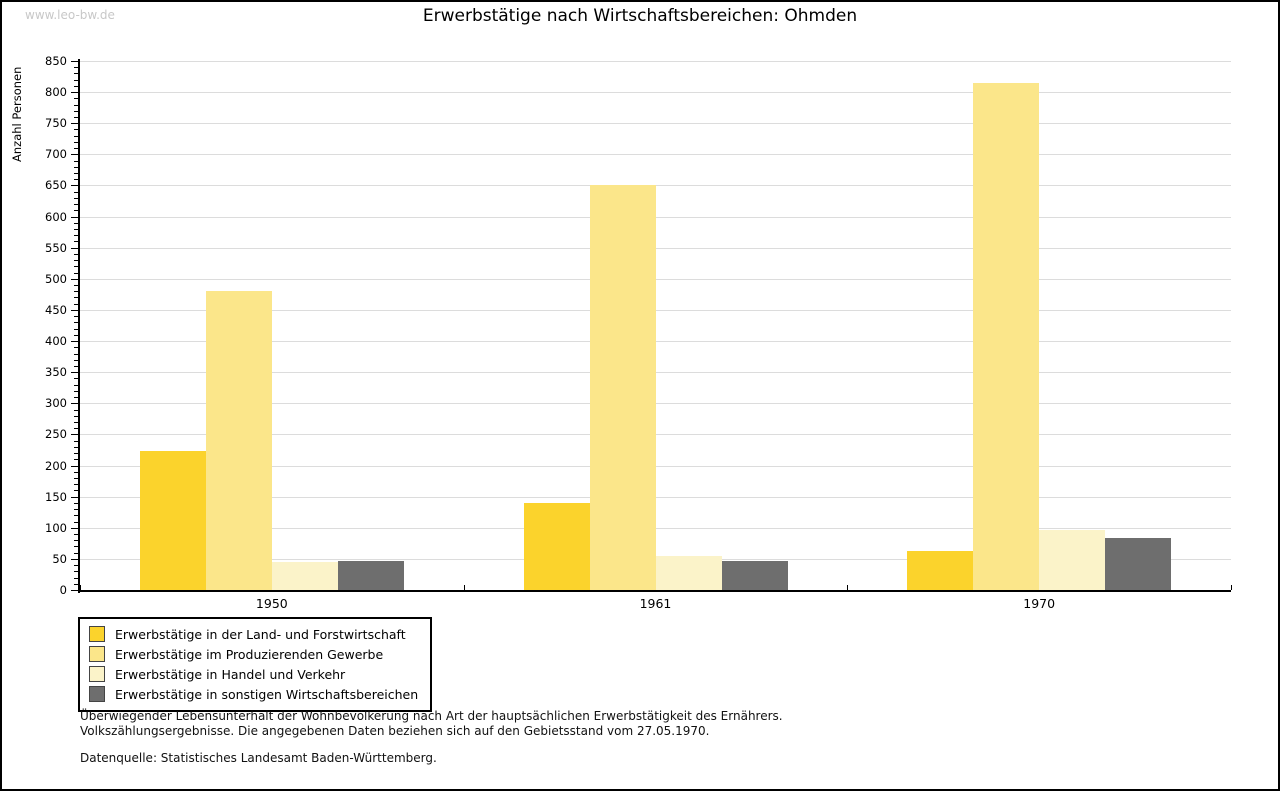 The width and height of the screenshot is (1280, 791). Describe the element at coordinates (56, 154) in the screenshot. I see `y-tick-label: 700` at that location.